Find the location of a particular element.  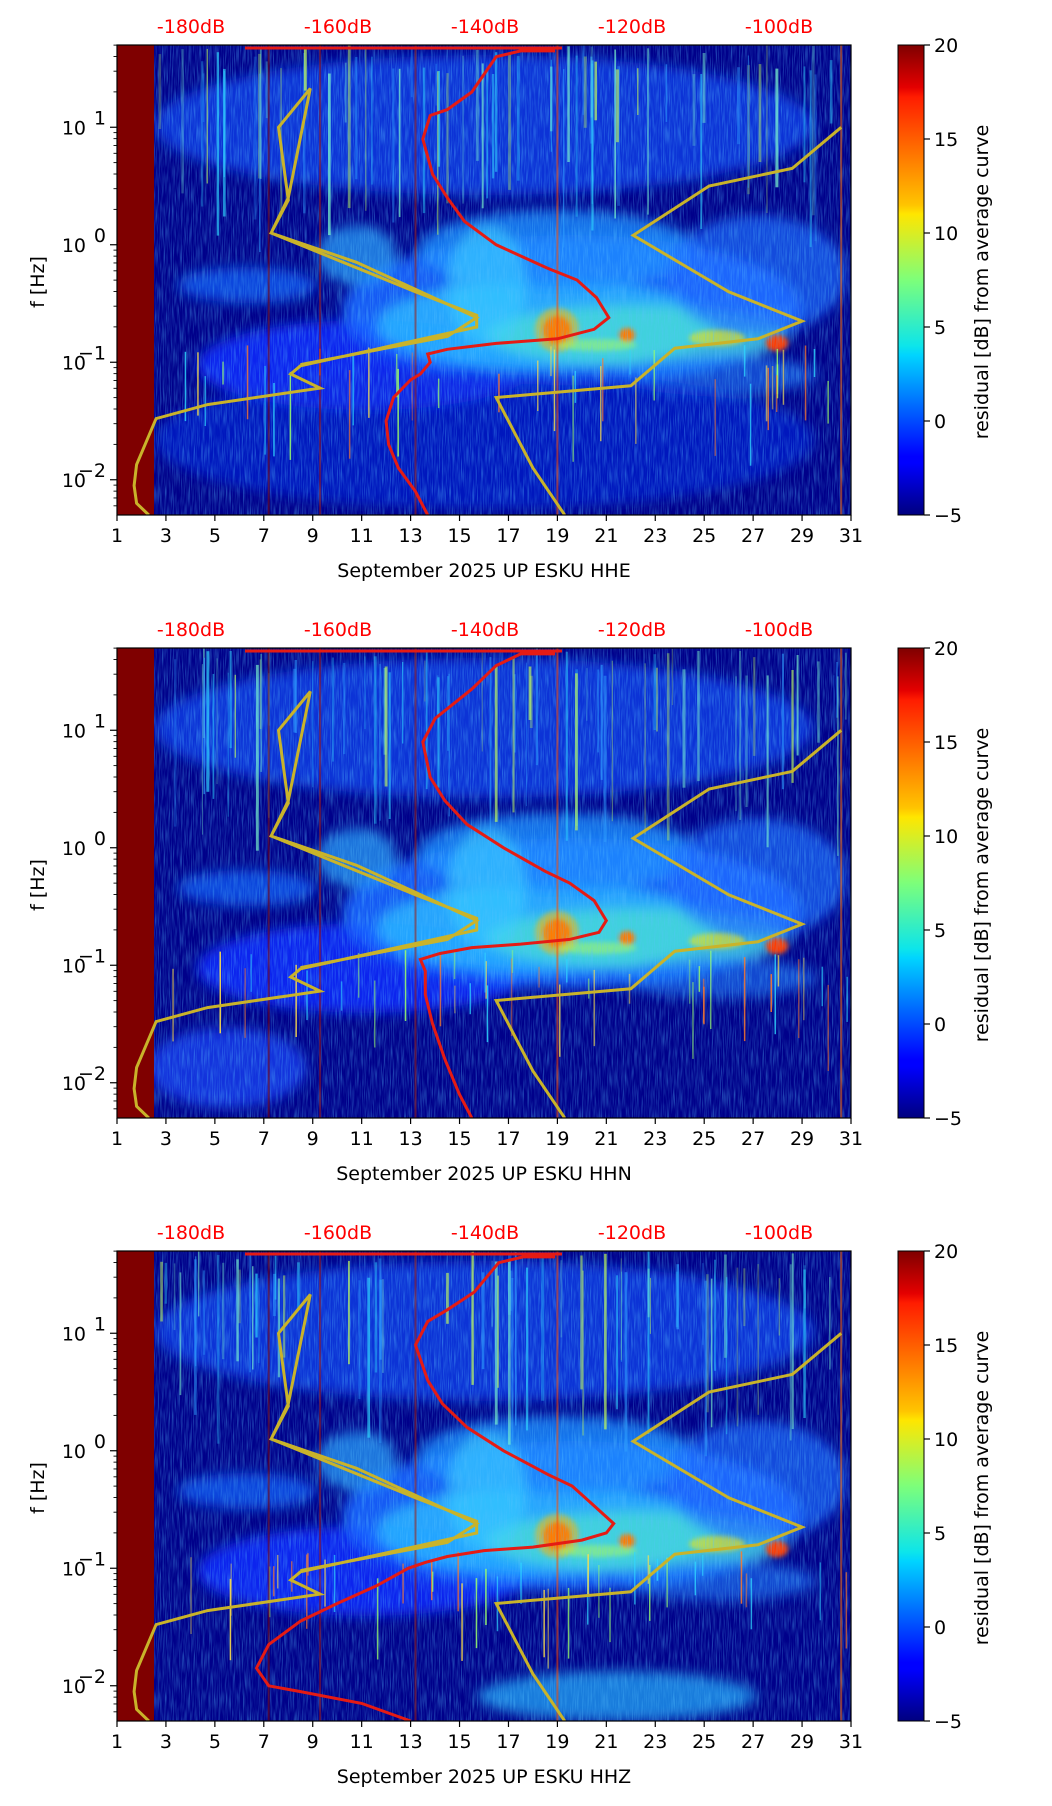

x-tick-label: 23 is located at coordinates (655, 1139).